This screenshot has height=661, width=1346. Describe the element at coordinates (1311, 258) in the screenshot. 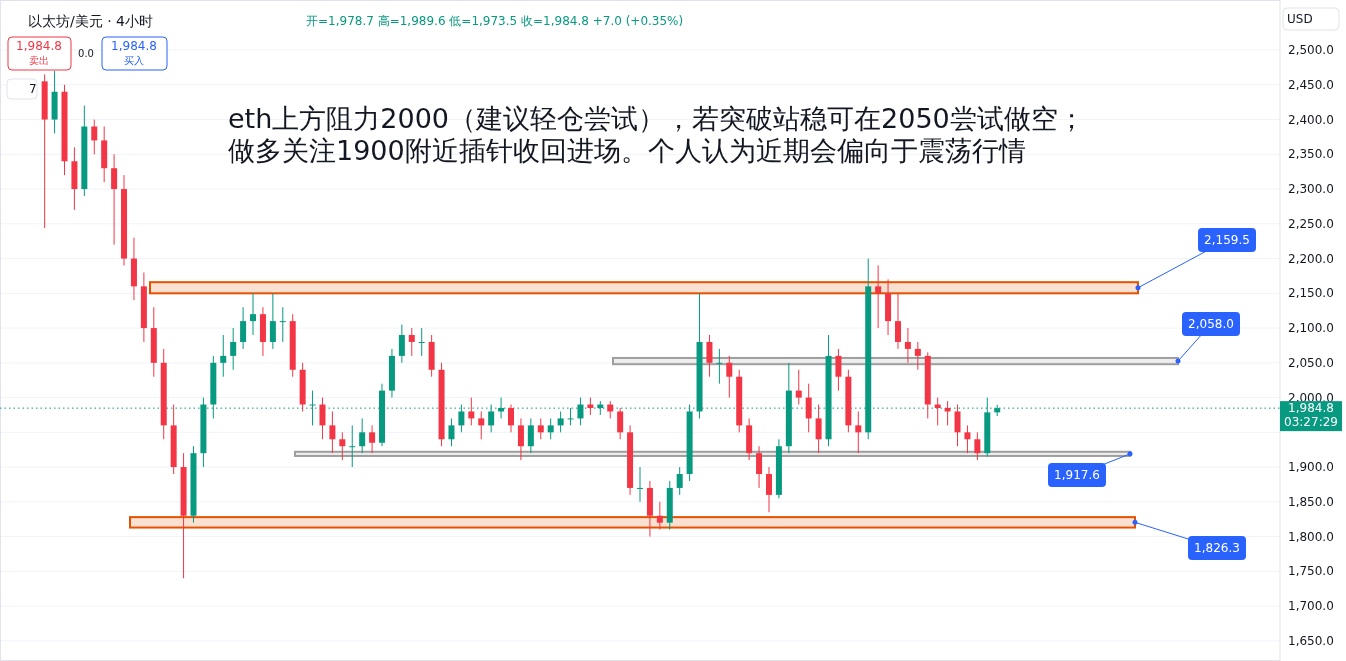

I see `y-tick-label: 2,200.0` at that location.